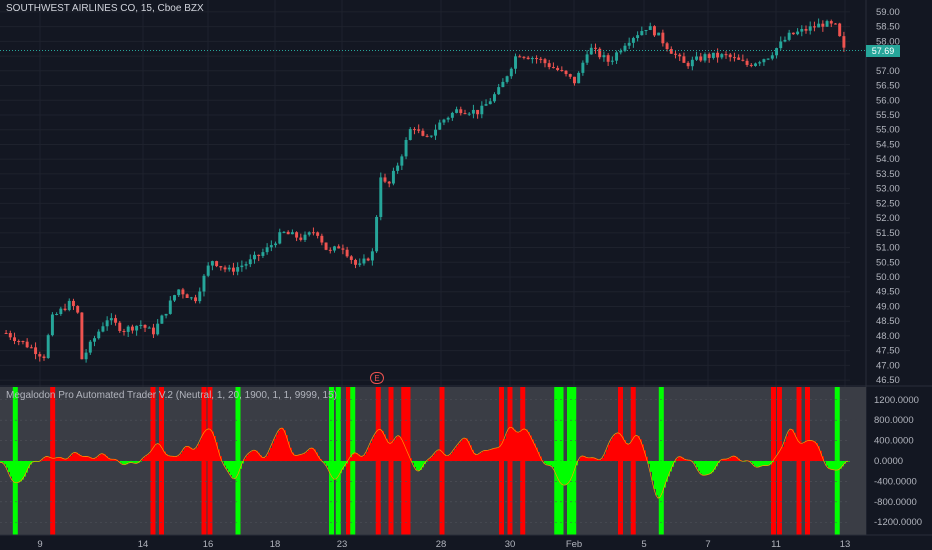 This screenshot has height=550, width=932. What do you see at coordinates (888, 292) in the screenshot?
I see `price-axis-label: 49.50` at bounding box center [888, 292].